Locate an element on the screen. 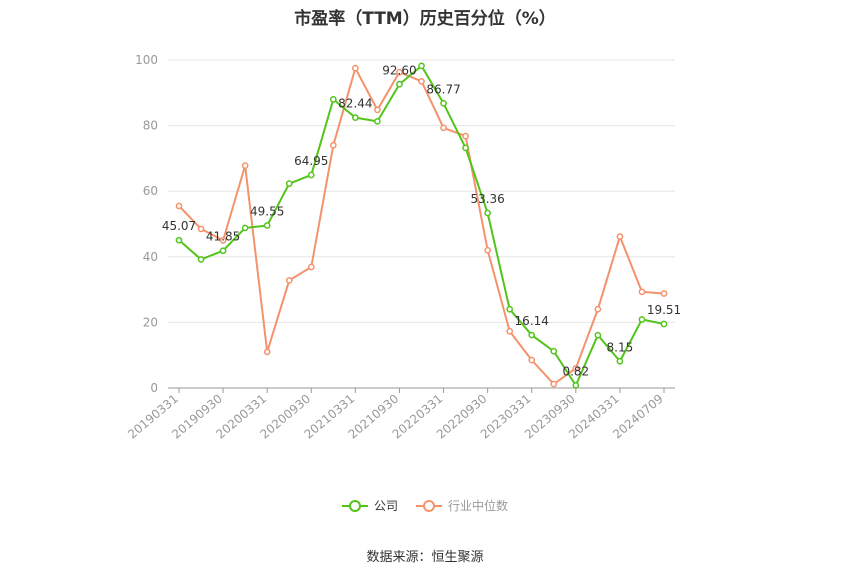 The height and width of the screenshot is (575, 850). legend-label-company: 公司 is located at coordinates (385, 506).